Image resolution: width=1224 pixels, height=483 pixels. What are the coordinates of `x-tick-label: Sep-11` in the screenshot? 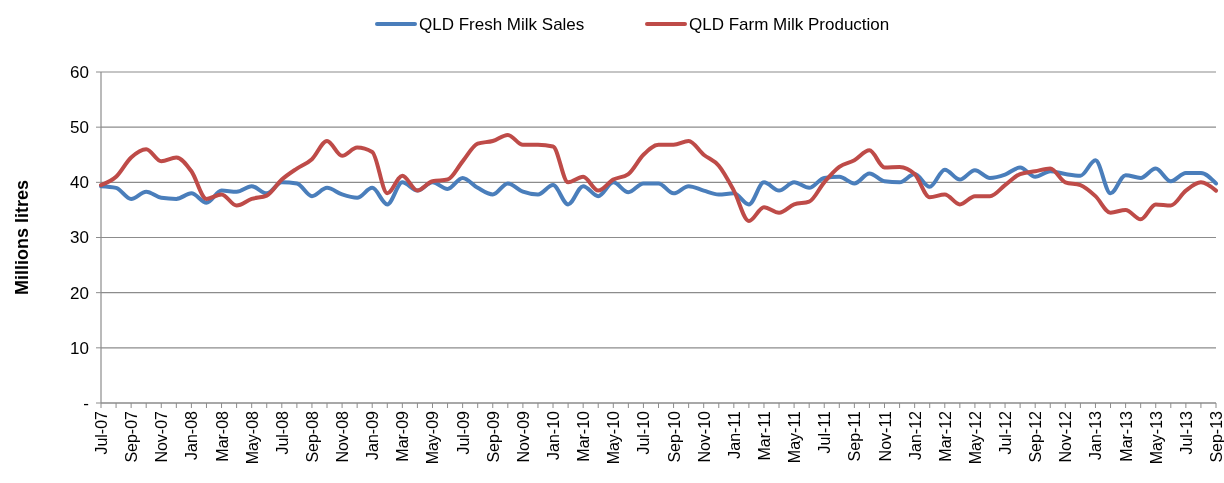 It's located at (855, 436).